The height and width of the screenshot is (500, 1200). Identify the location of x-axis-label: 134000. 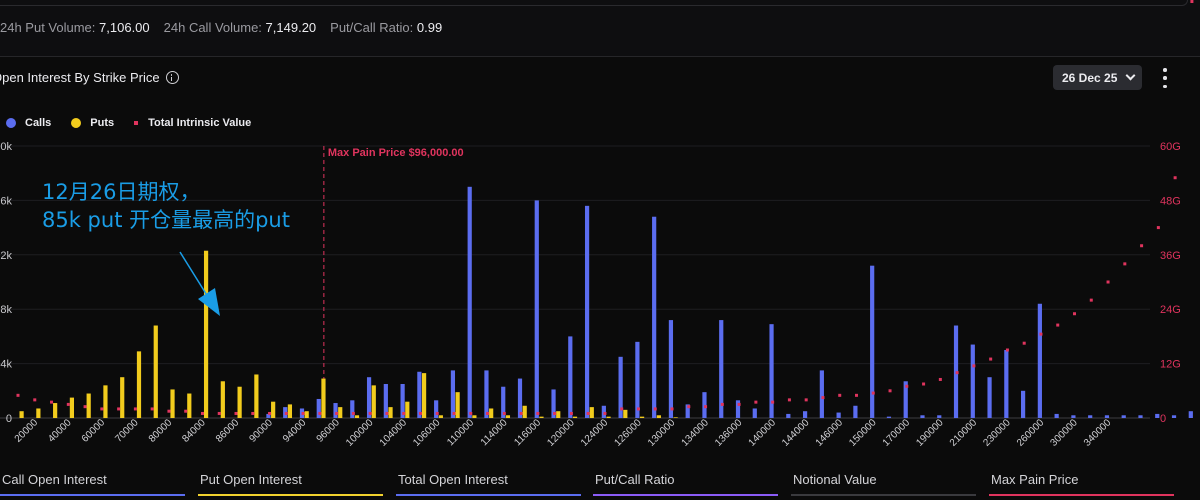
(696, 433).